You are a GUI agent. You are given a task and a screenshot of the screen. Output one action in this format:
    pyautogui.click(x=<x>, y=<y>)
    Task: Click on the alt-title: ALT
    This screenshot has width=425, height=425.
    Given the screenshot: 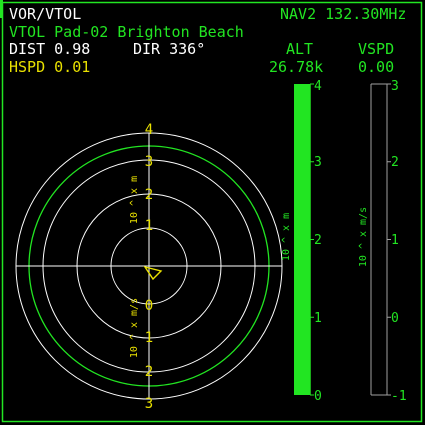 What is the action you would take?
    pyautogui.click(x=300, y=49)
    